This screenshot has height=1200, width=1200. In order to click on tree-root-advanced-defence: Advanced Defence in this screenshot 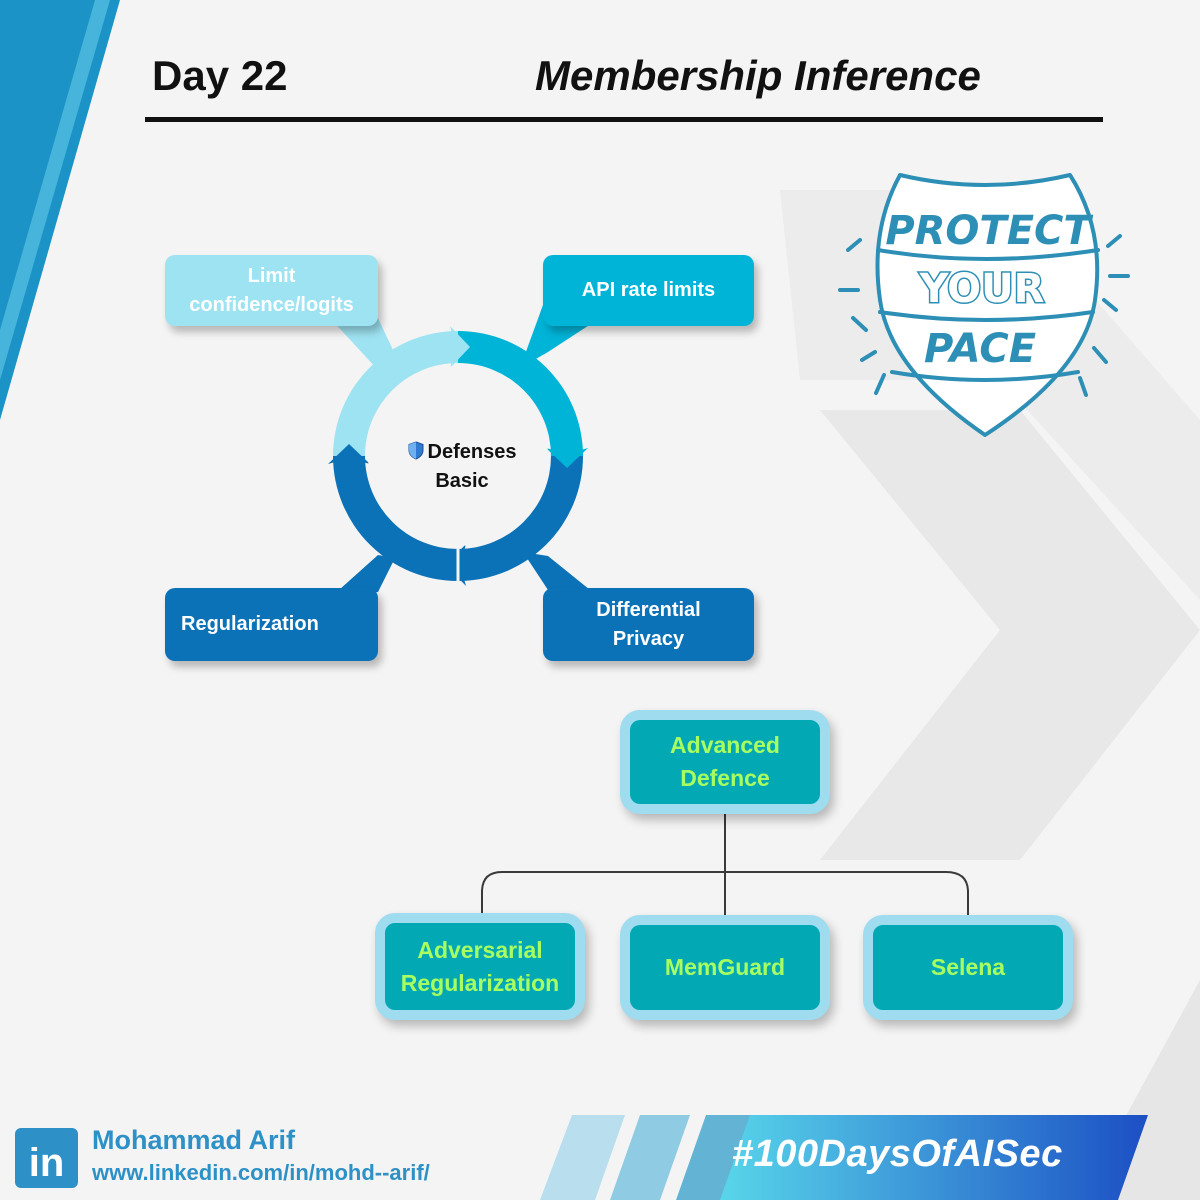, I will do `click(725, 762)`.